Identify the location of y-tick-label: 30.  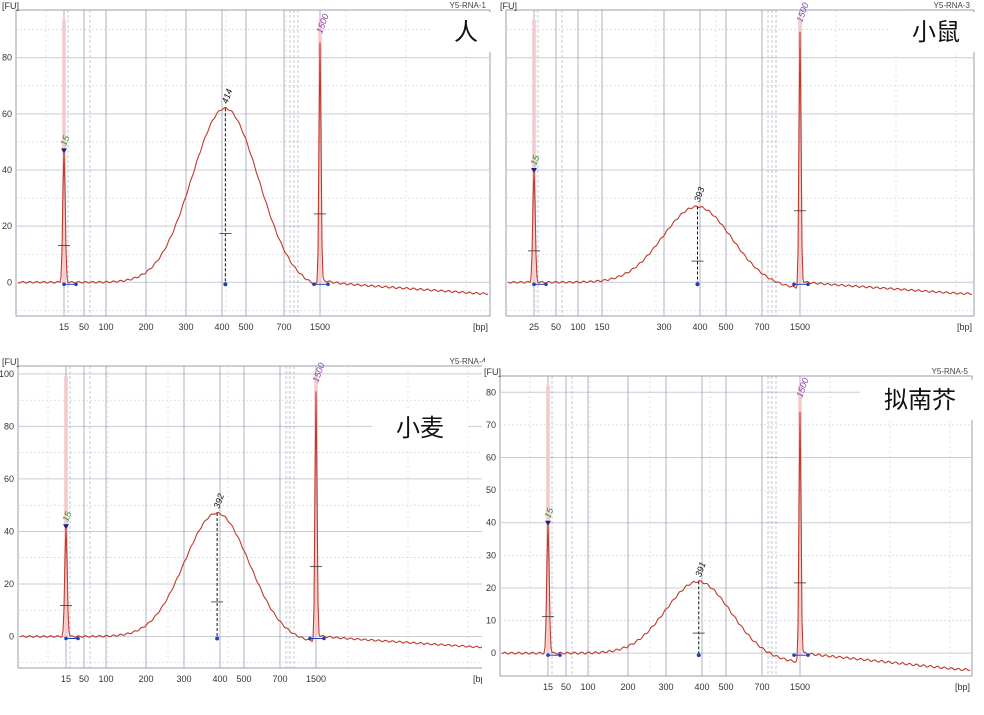
(491, 555).